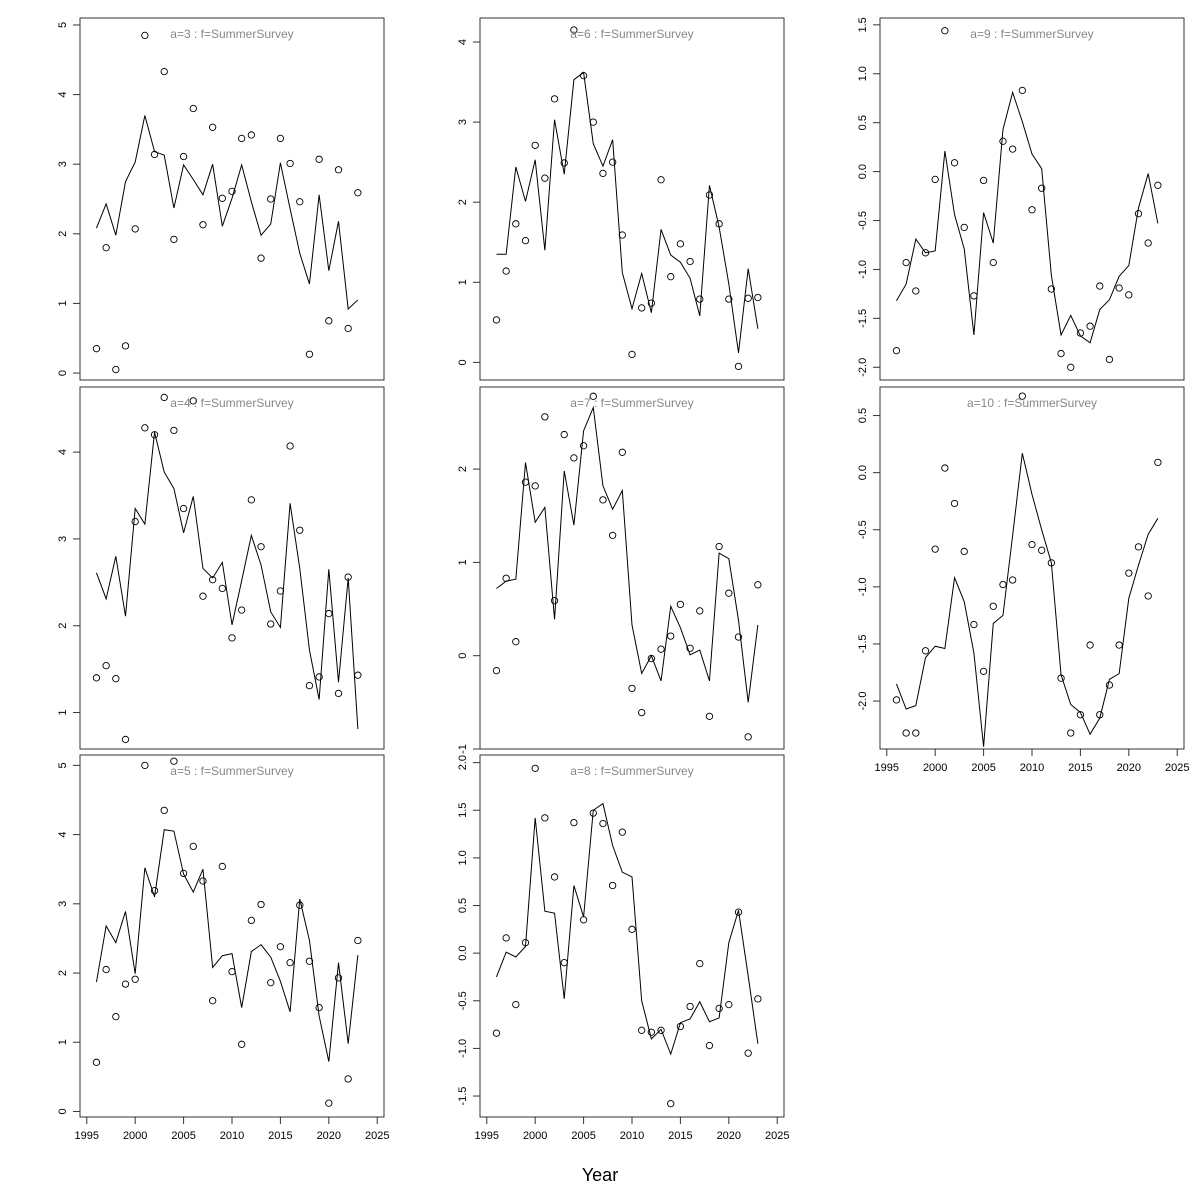 The height and width of the screenshot is (1200, 1200). Describe the element at coordinates (63, 835) in the screenshot. I see `y-tick-label: 4` at that location.